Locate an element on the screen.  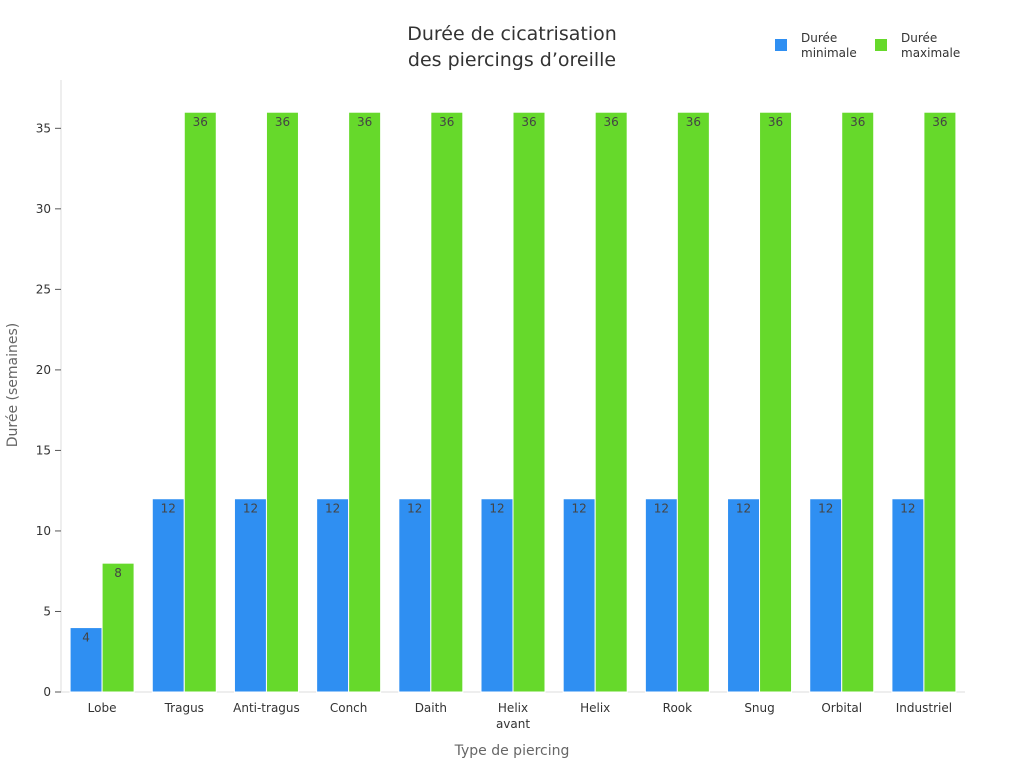
y-tick-label: 15 is located at coordinates (43, 450).